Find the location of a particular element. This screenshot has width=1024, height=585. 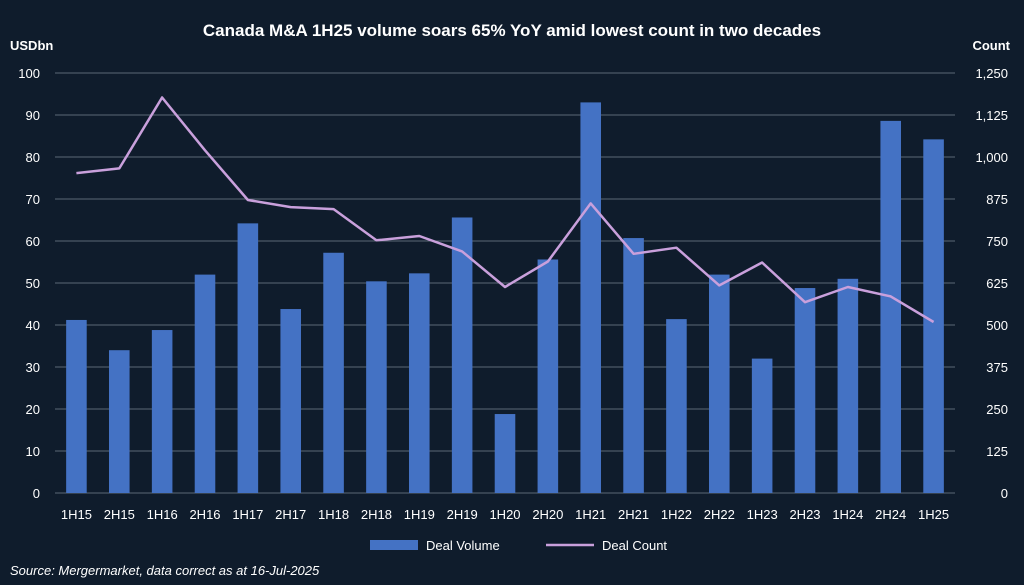

legend: Deal Volume Deal Count is located at coordinates (518, 545).